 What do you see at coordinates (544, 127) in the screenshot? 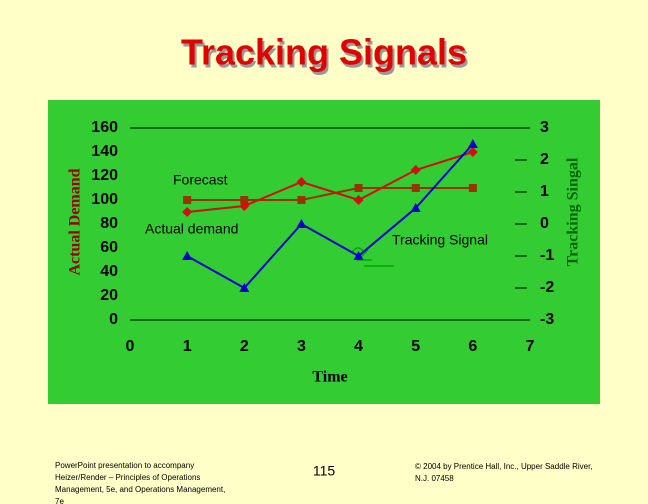
I see `y2-tick-label: 3` at bounding box center [544, 127].